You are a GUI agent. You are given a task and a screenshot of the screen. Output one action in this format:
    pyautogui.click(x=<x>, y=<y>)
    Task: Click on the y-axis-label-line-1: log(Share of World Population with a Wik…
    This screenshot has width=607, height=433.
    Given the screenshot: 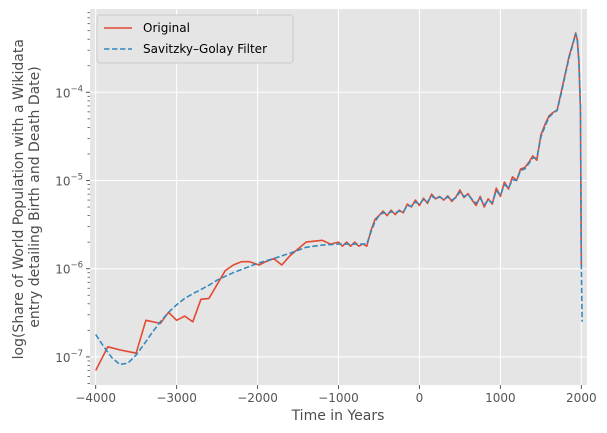 What is the action you would take?
    pyautogui.click(x=19, y=199)
    